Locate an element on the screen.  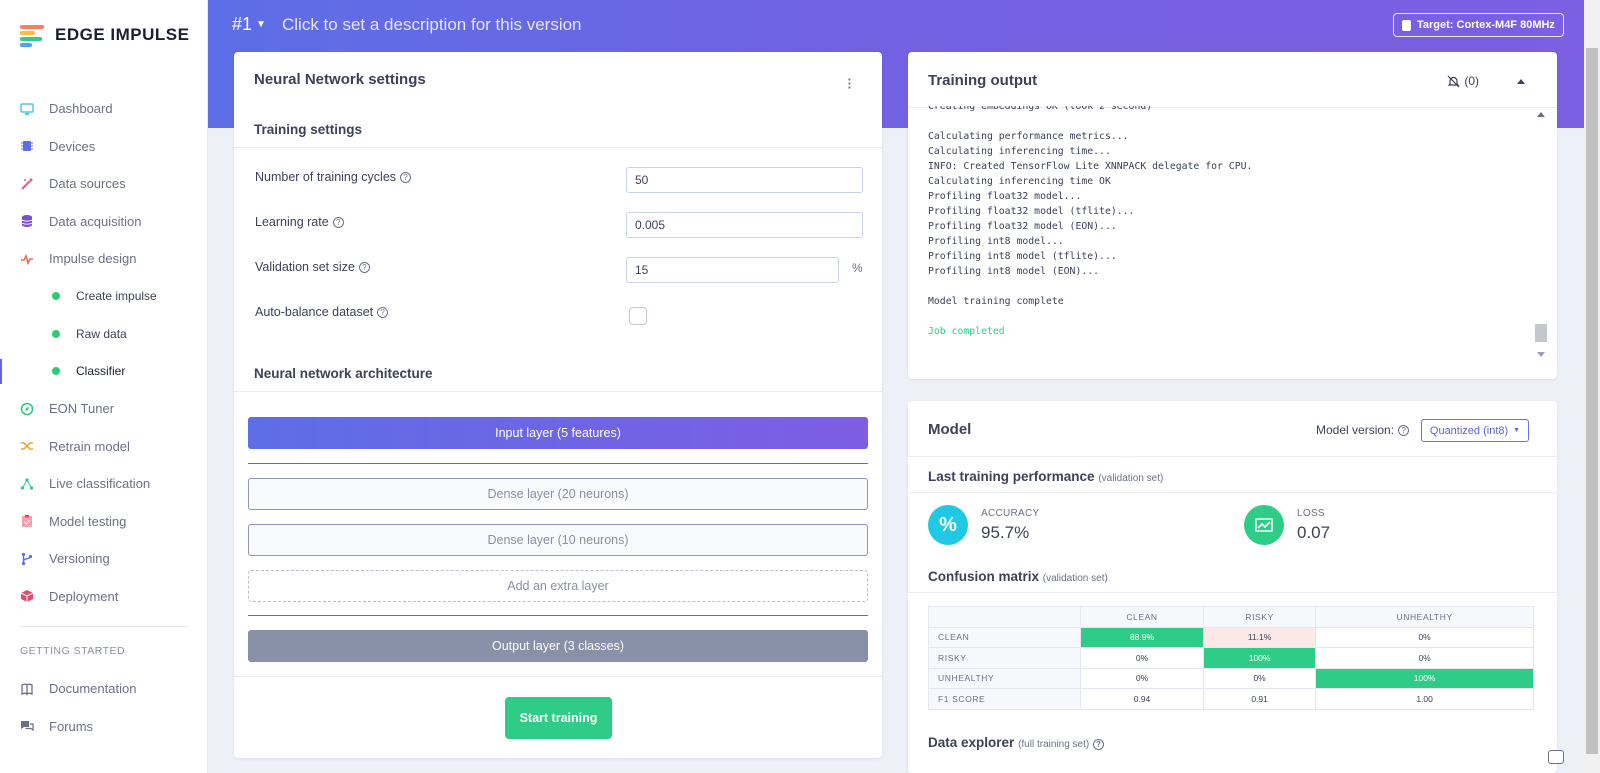
chevron-down-icon: ▼ is located at coordinates (261, 24).